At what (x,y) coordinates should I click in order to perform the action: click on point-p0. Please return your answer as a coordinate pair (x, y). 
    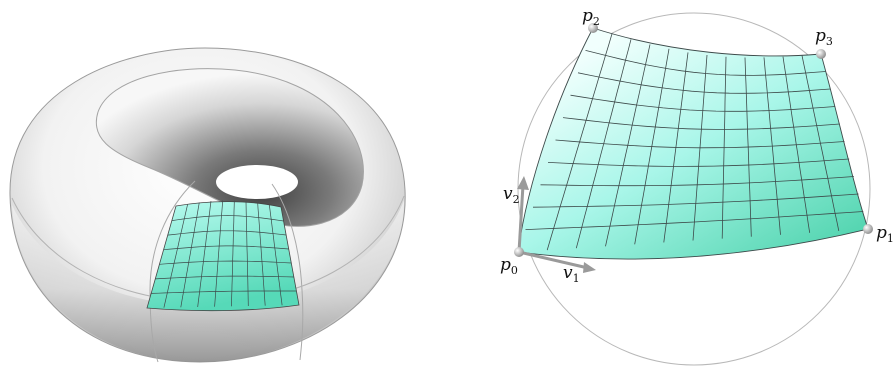
    Looking at the image, I should click on (519, 252).